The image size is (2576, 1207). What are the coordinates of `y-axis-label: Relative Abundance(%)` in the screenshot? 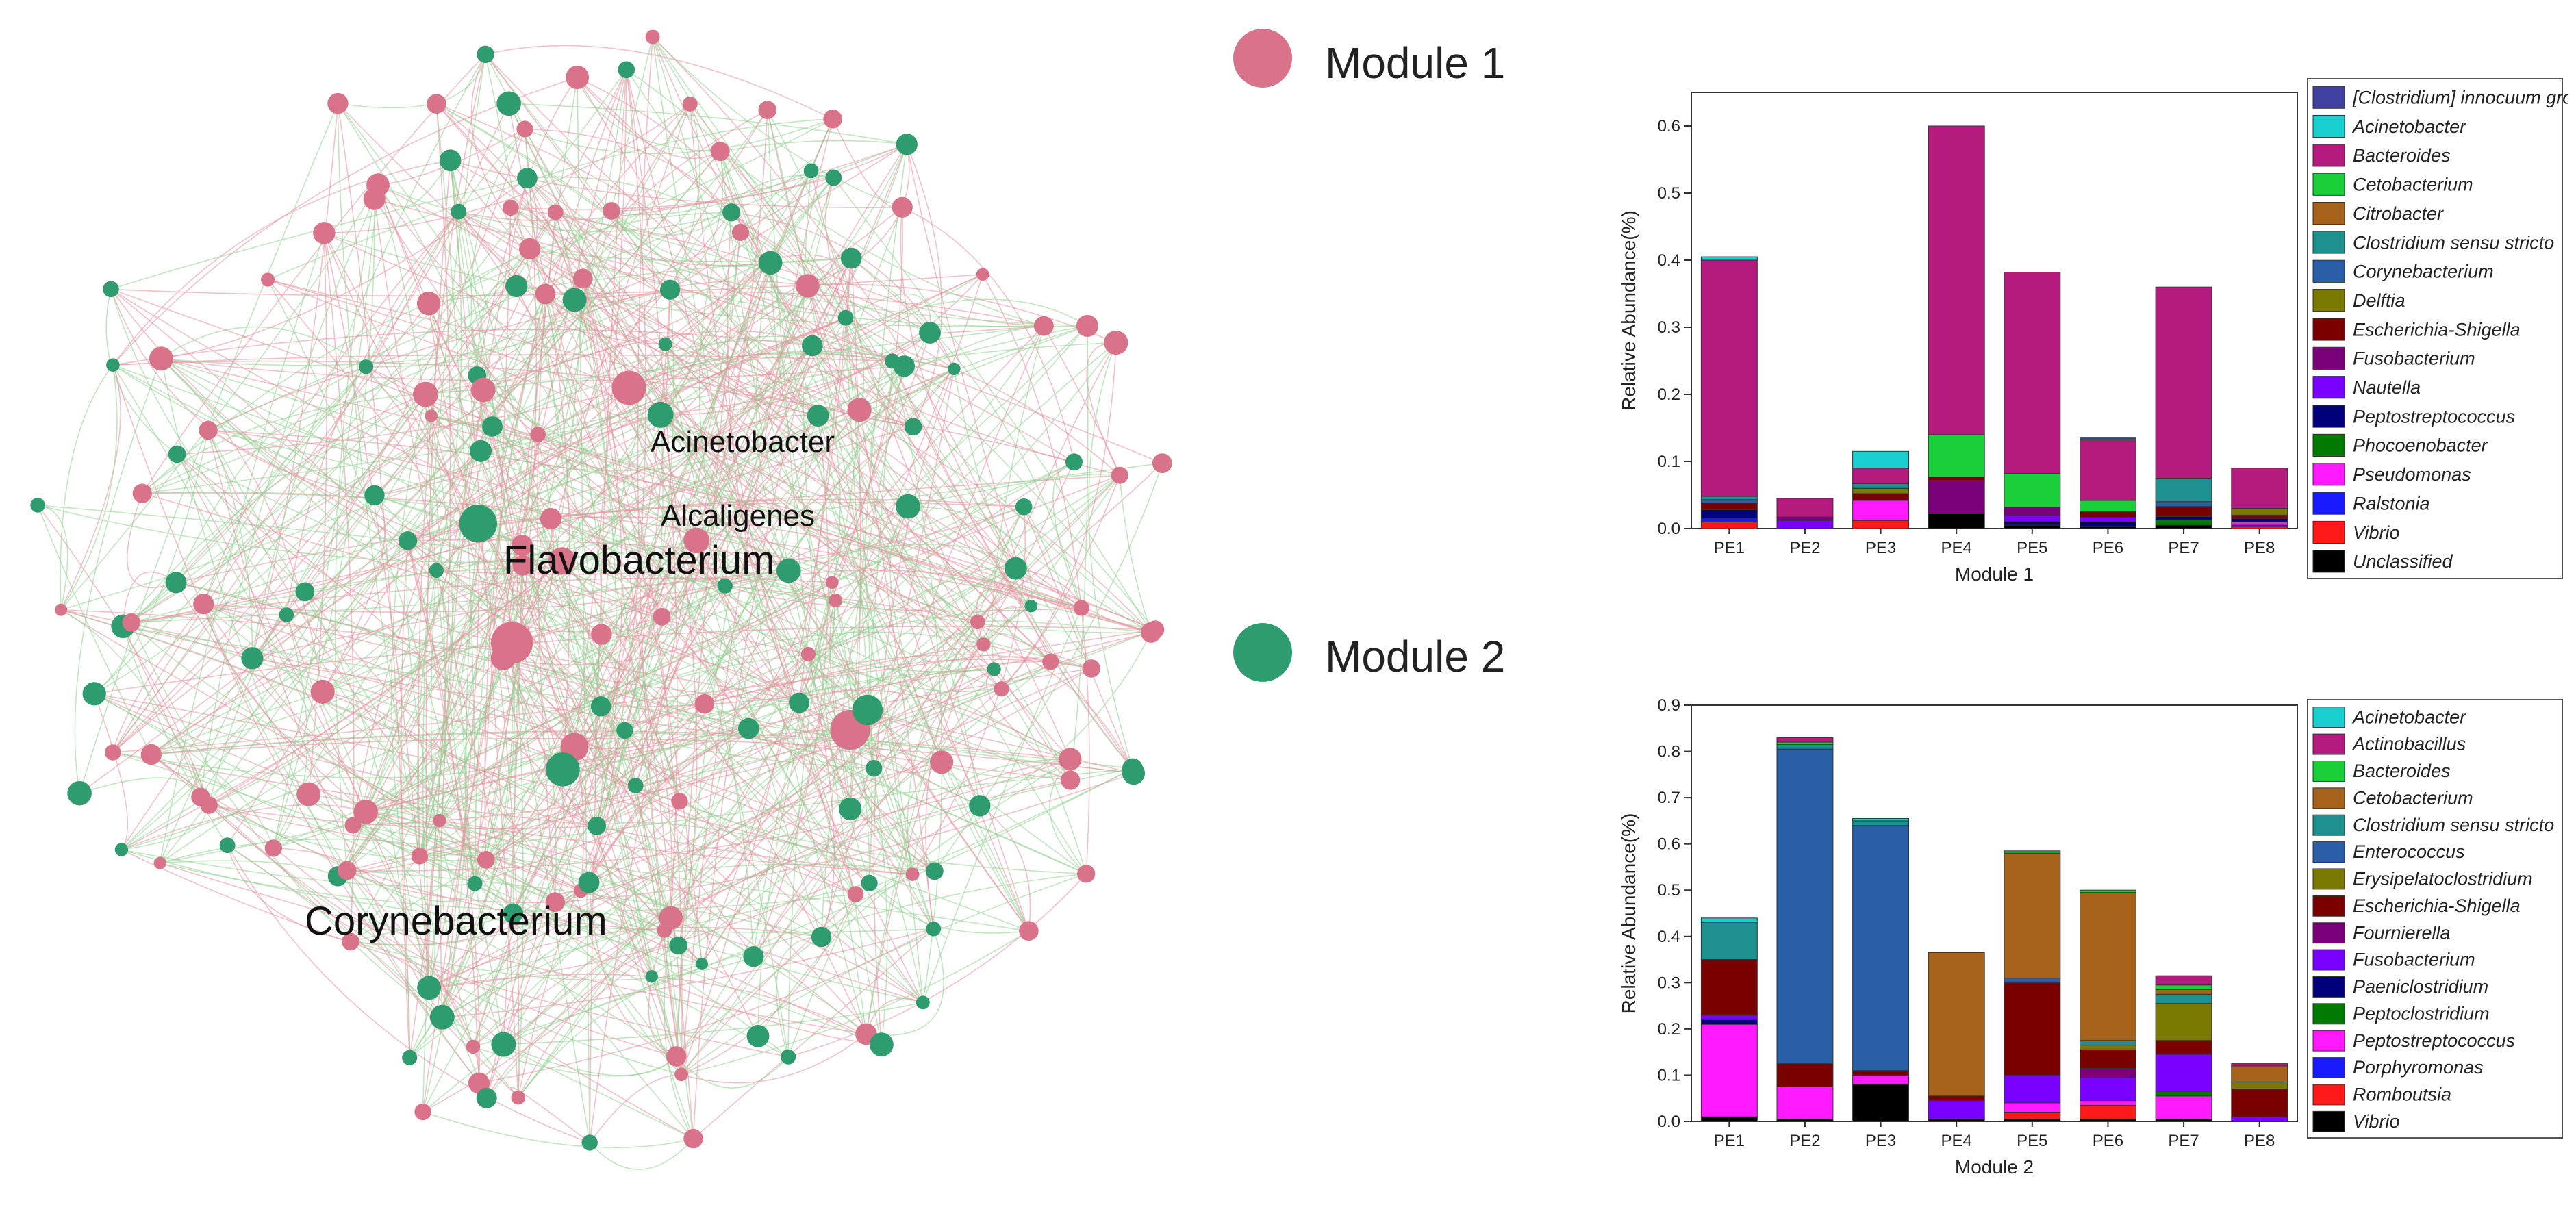 It's located at (1628, 914).